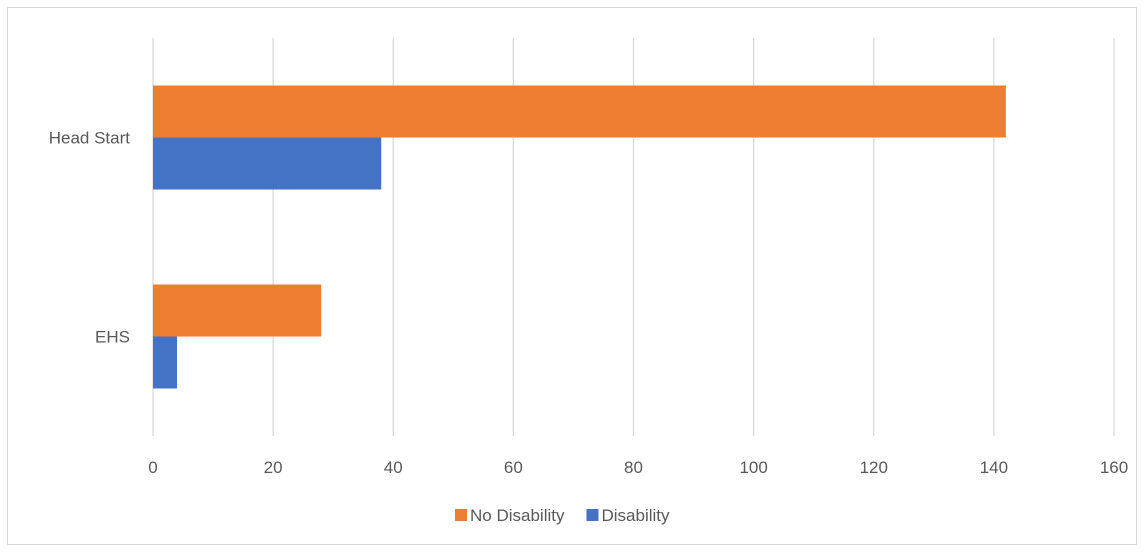 The height and width of the screenshot is (552, 1147). What do you see at coordinates (237, 310) in the screenshot?
I see `bar-no-disability-ehs` at bounding box center [237, 310].